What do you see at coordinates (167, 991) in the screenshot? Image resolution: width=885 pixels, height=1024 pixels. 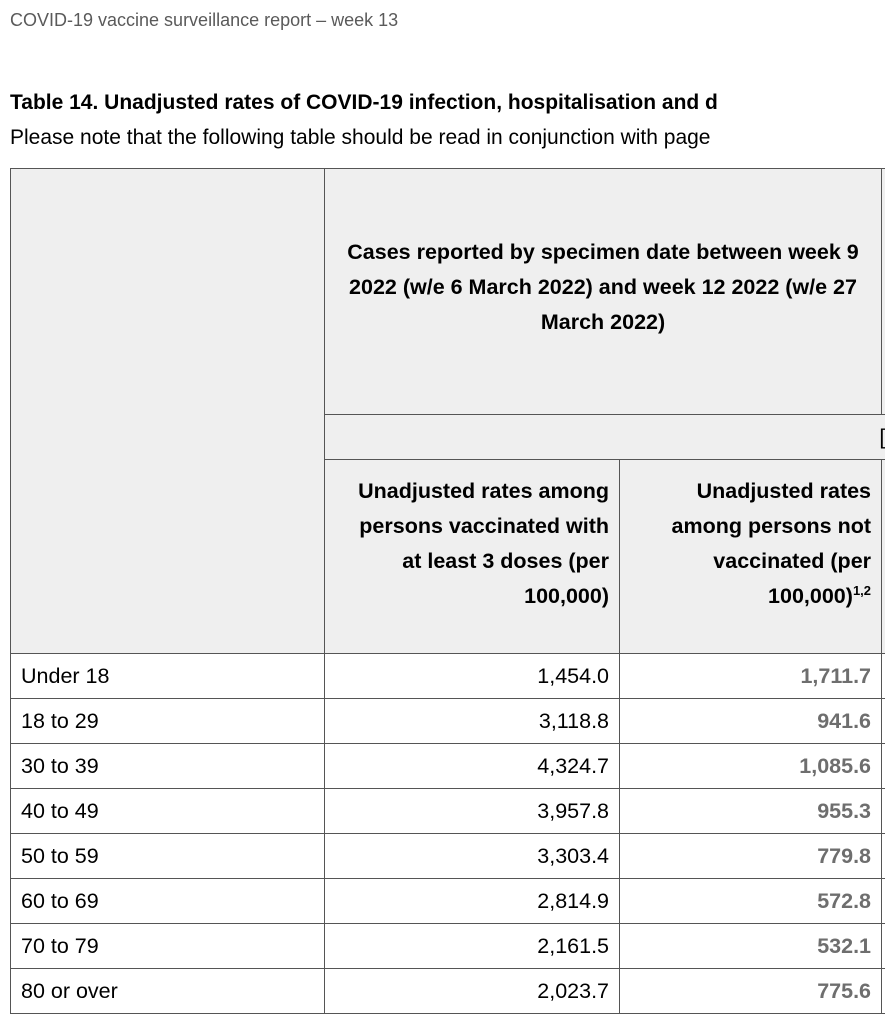 I see `age-cell: 80 or over` at bounding box center [167, 991].